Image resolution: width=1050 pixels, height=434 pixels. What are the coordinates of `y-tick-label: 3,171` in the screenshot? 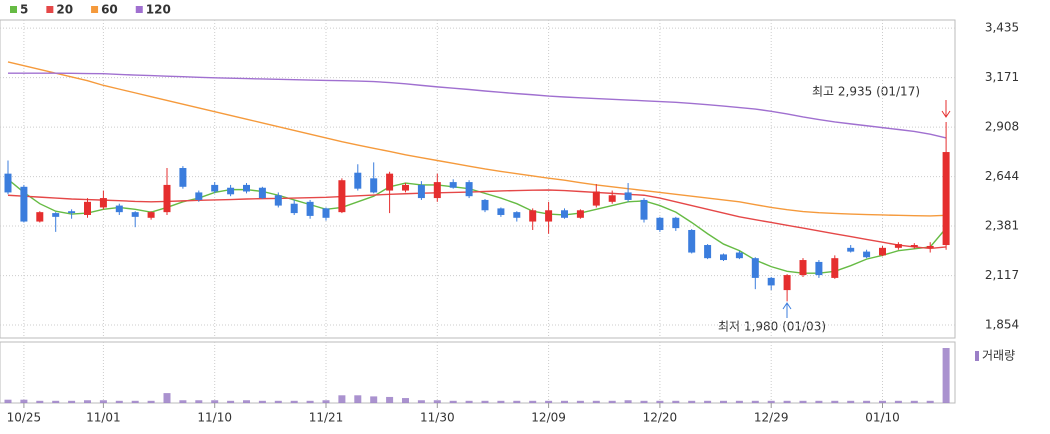 It's located at (1002, 77).